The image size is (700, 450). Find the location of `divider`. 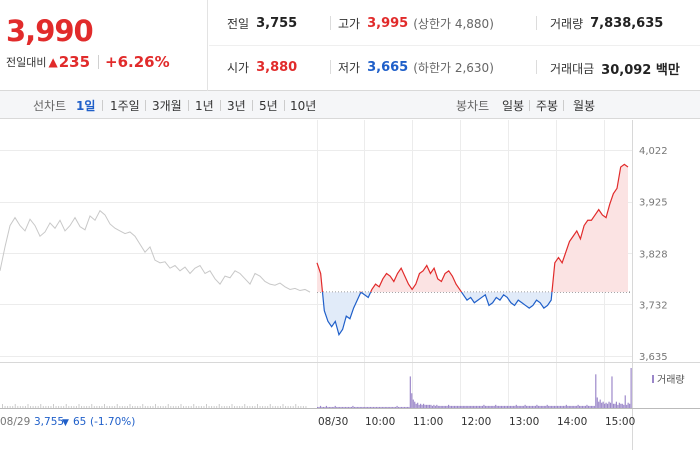

divider is located at coordinates (536, 67).